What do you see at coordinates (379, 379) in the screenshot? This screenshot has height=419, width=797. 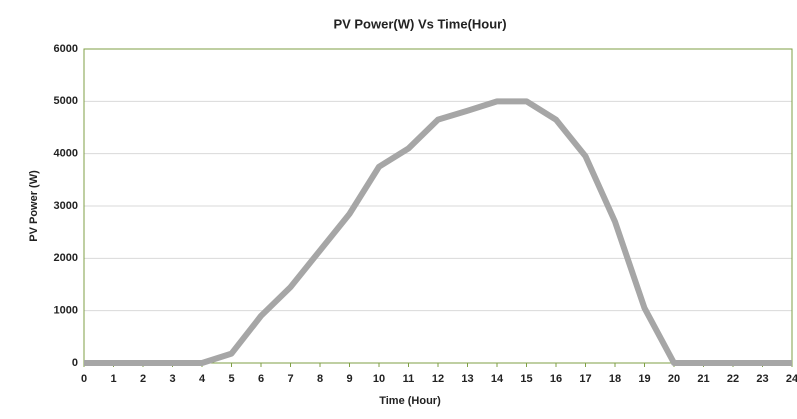 I see `x-tick-label: 10` at bounding box center [379, 379].